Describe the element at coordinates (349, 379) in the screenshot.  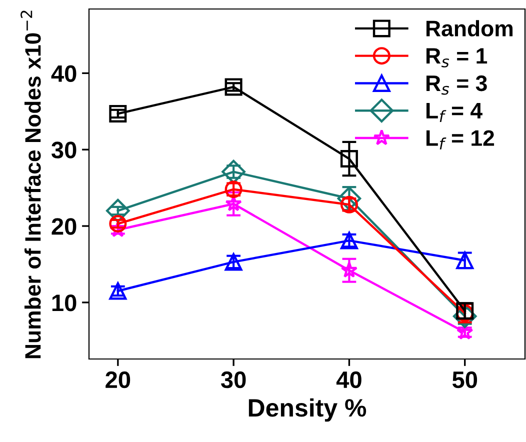
I see `x-tick-label: 40` at that location.